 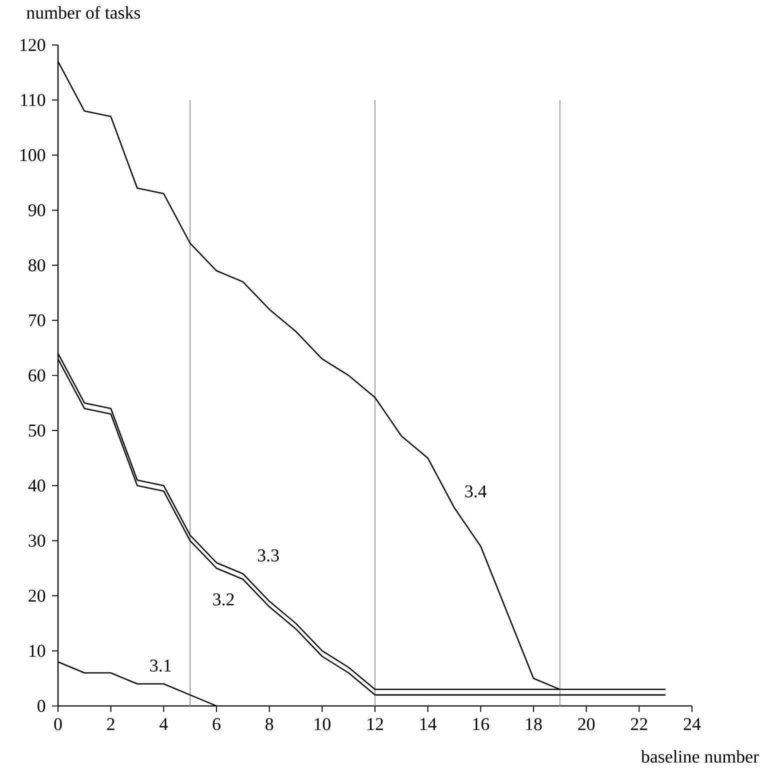 What do you see at coordinates (42, 706) in the screenshot?
I see `y-tick-label: 0` at bounding box center [42, 706].